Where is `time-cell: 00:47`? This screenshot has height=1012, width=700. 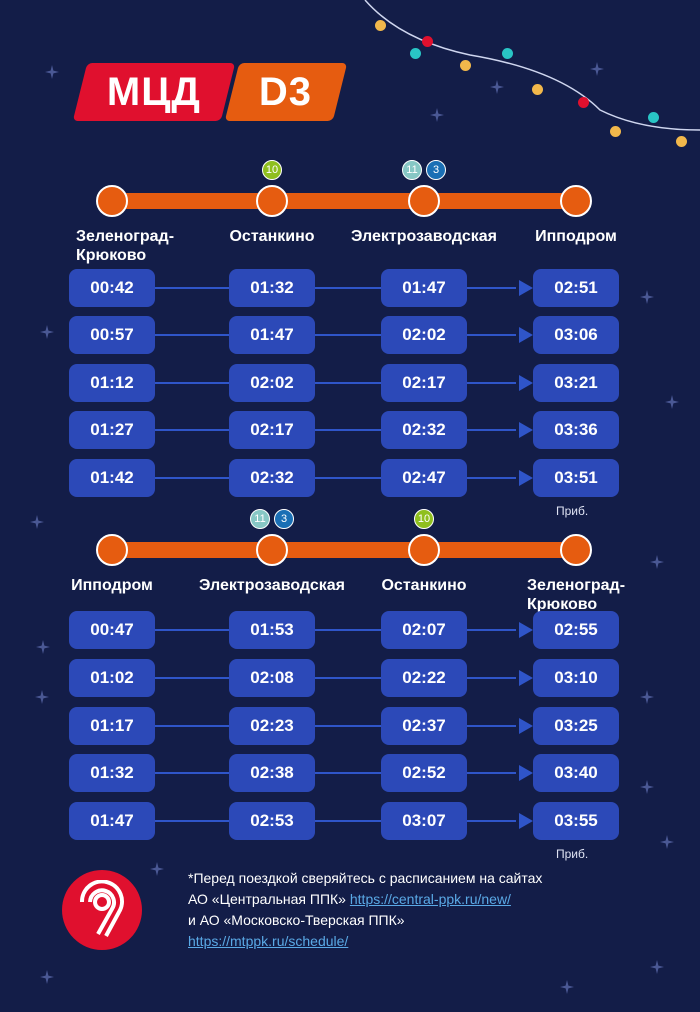
time-cell: 00:47 is located at coordinates (112, 630).